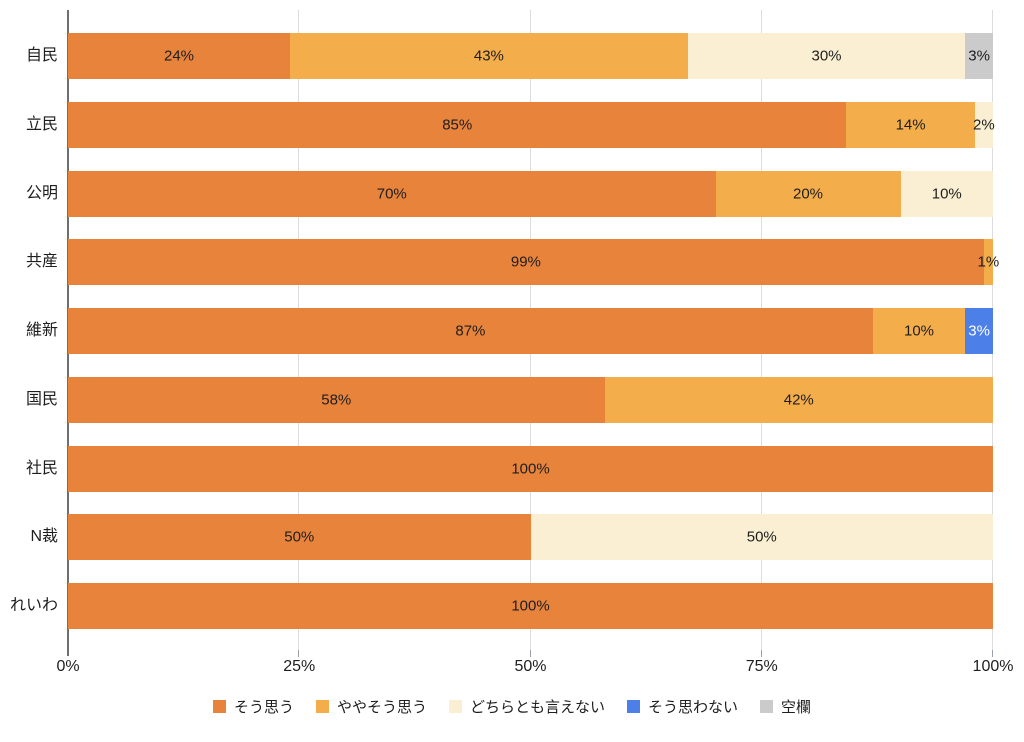 Image resolution: width=1024 pixels, height=742 pixels. I want to click on bar-value-label: 2%, so click(984, 125).